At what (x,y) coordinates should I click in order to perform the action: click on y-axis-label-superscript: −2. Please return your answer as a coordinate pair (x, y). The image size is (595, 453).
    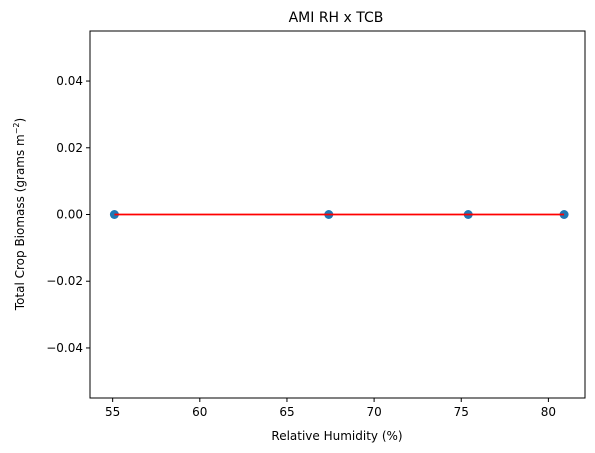
    Looking at the image, I should click on (16, 128).